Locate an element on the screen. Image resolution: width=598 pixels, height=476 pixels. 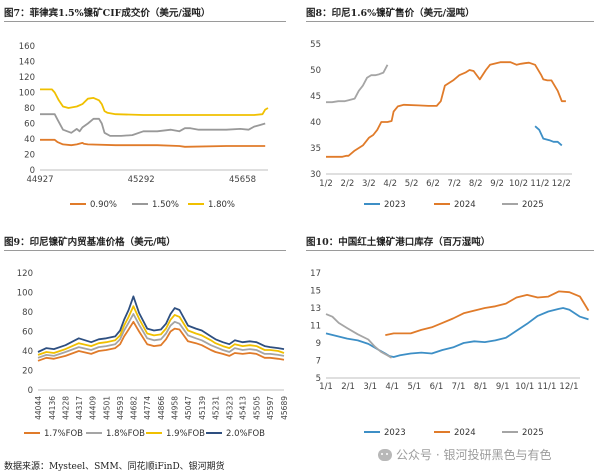
y-tick-label: 50 is located at coordinates (315, 71).